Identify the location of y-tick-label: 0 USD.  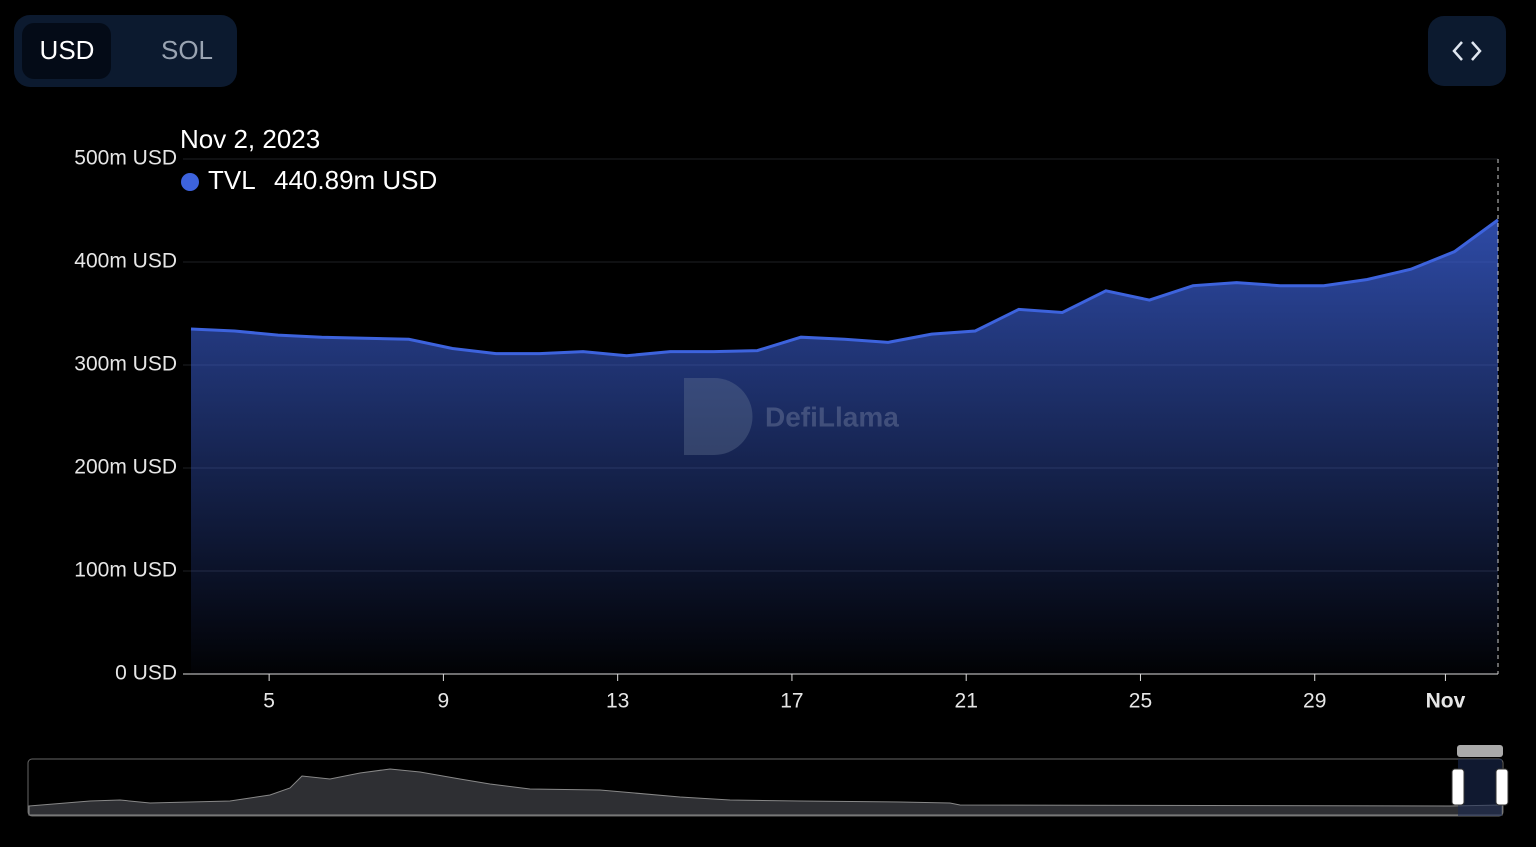
(146, 673).